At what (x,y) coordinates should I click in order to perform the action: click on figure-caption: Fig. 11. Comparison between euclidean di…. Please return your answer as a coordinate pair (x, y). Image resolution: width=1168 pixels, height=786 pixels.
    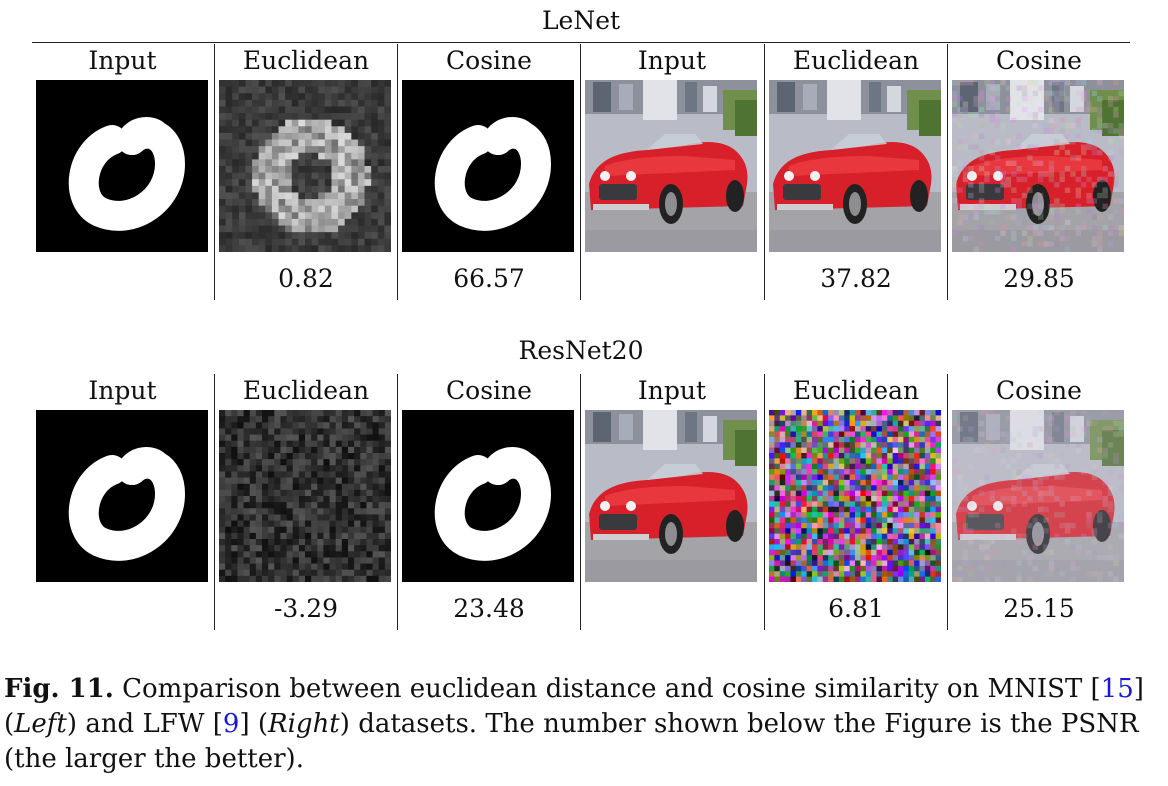
    Looking at the image, I should click on (574, 724).